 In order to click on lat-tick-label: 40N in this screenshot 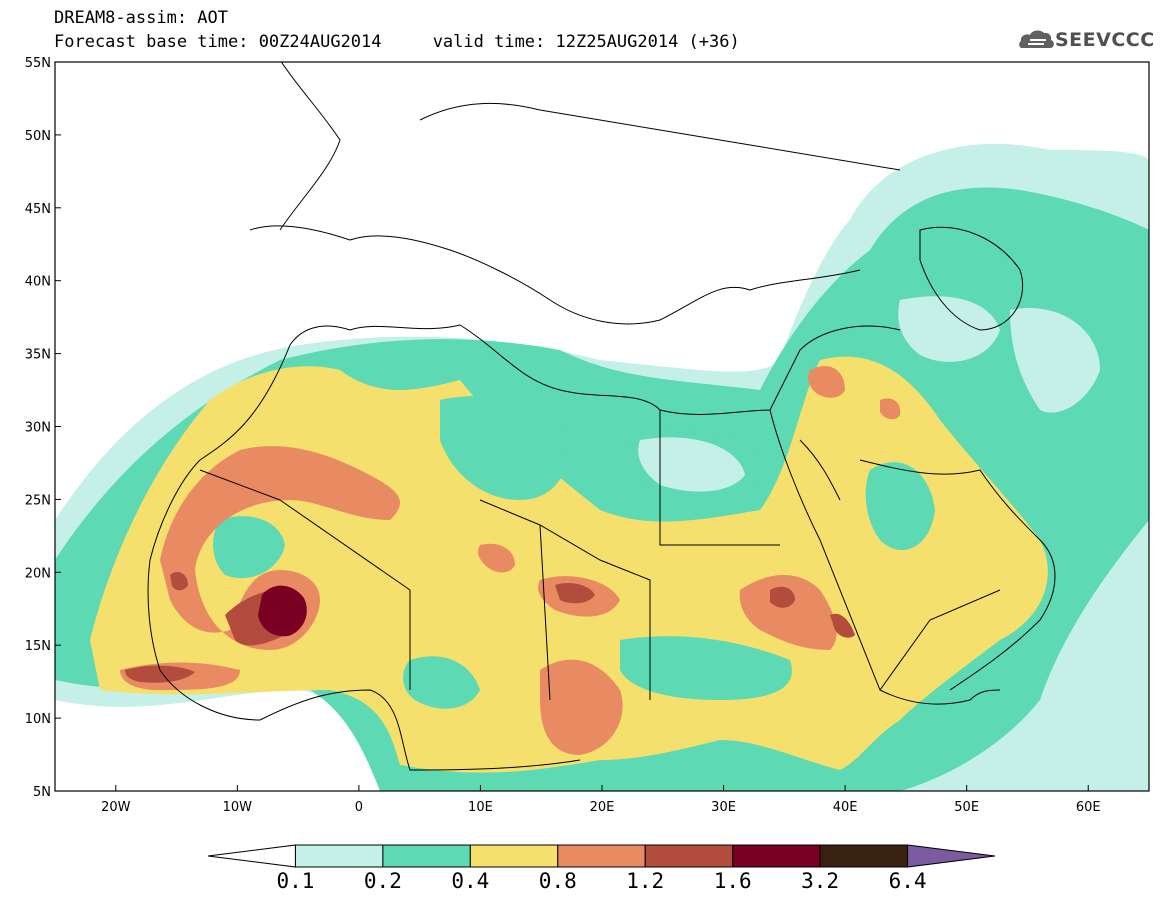, I will do `click(38, 282)`.